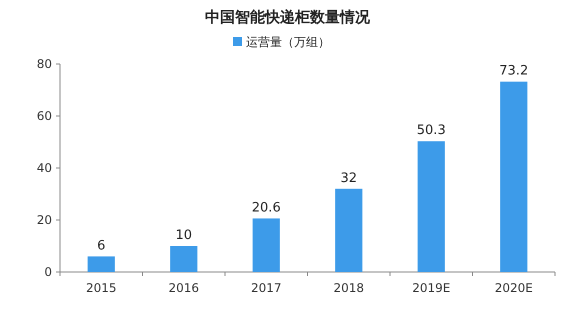  Describe the element at coordinates (101, 246) in the screenshot. I see `data-label: 6` at that location.